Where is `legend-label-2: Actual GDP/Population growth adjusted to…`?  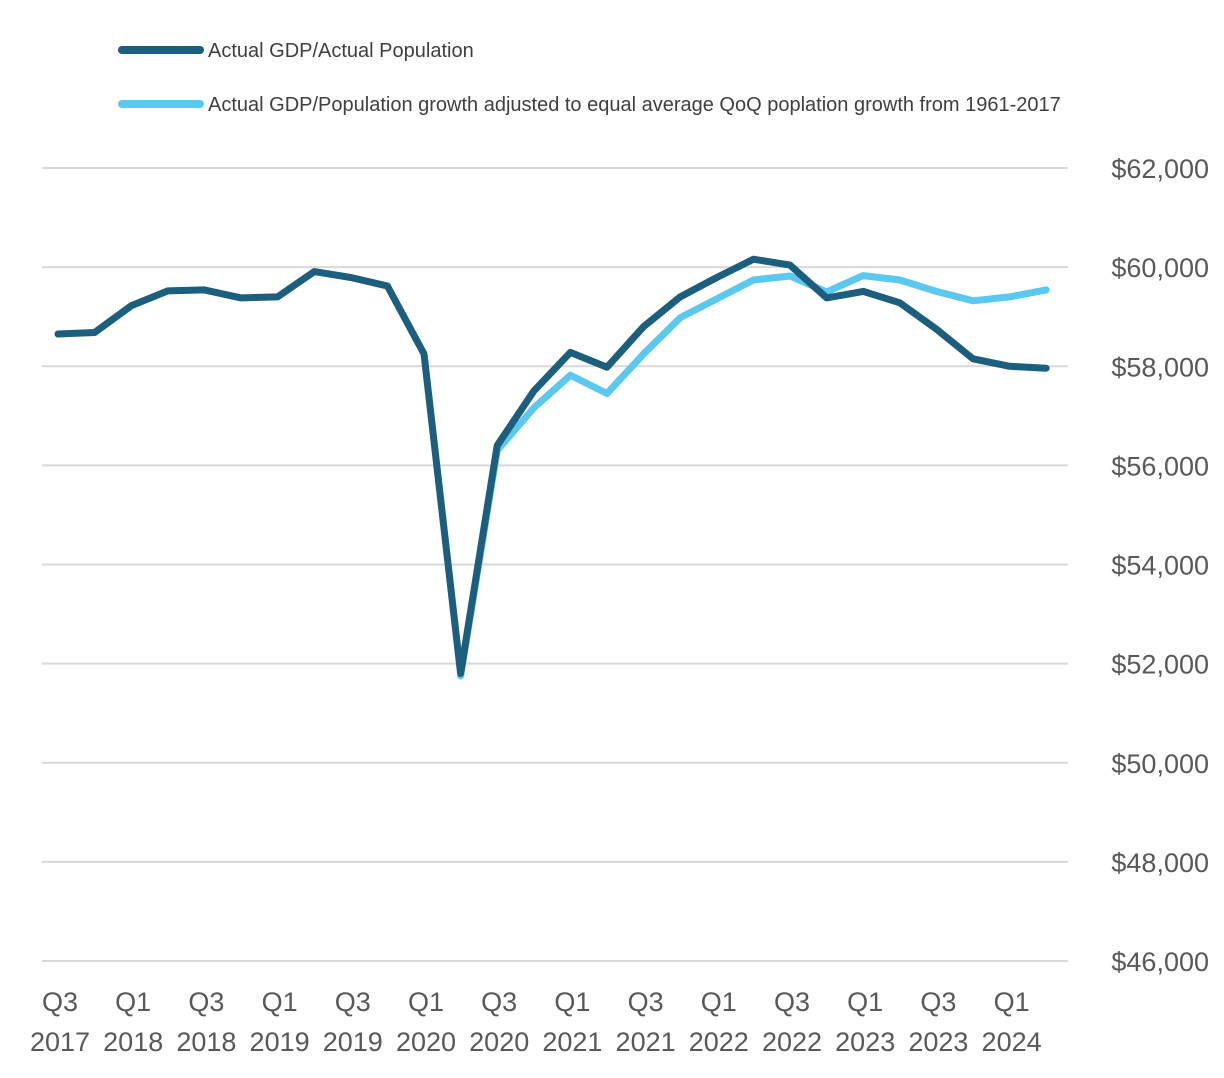
legend-label-2: Actual GDP/Population growth adjusted to… is located at coordinates (634, 105).